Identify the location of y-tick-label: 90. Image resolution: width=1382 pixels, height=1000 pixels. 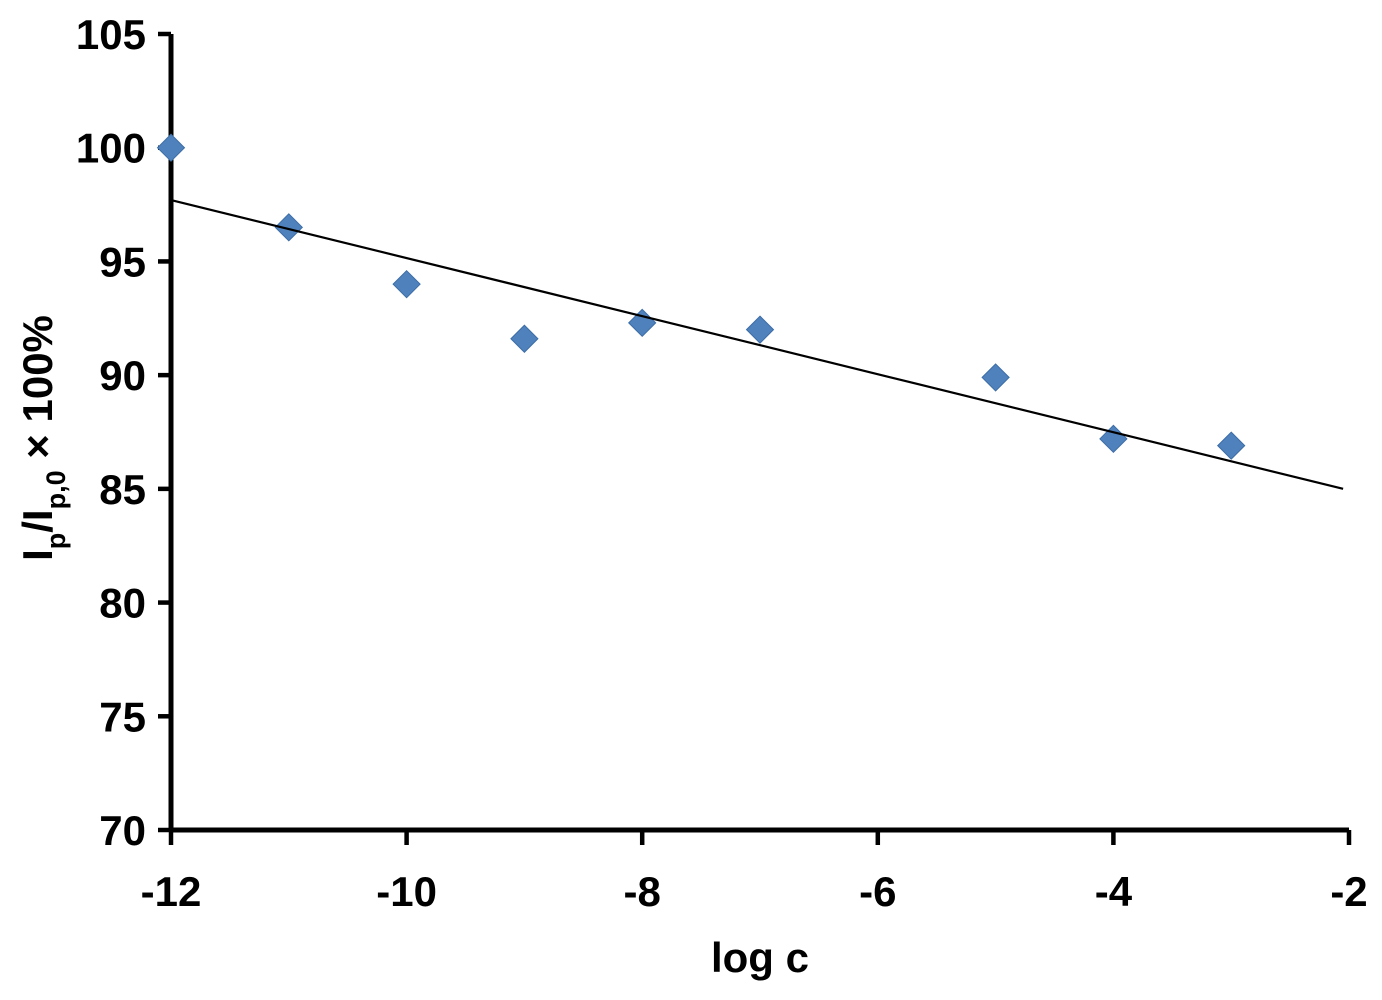
(122, 375).